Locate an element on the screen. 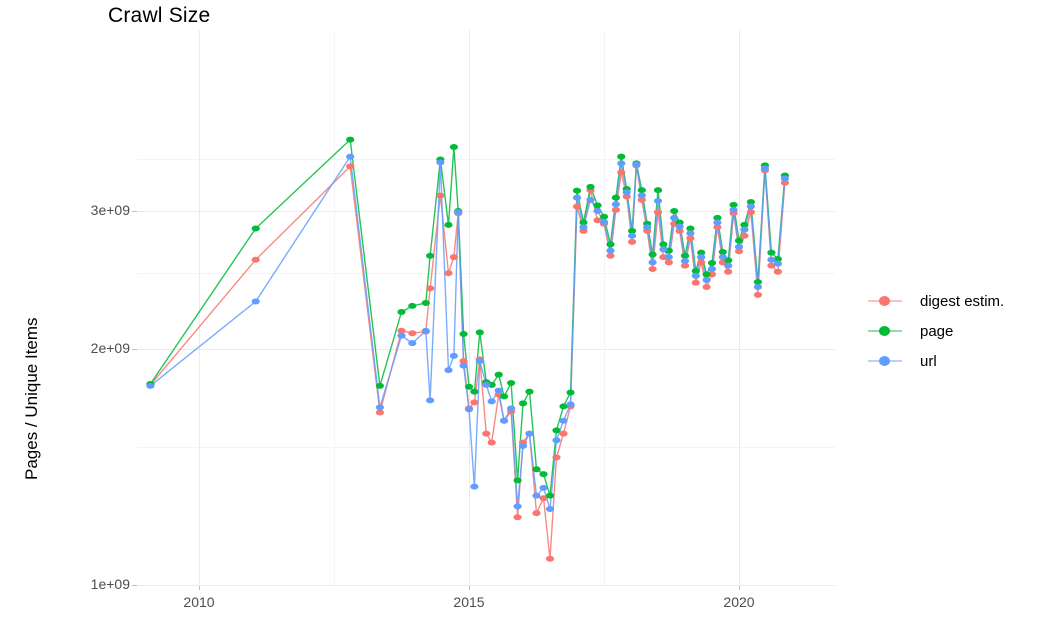 Image resolution: width=1059 pixels, height=639 pixels. legend-item-label: url is located at coordinates (928, 361).